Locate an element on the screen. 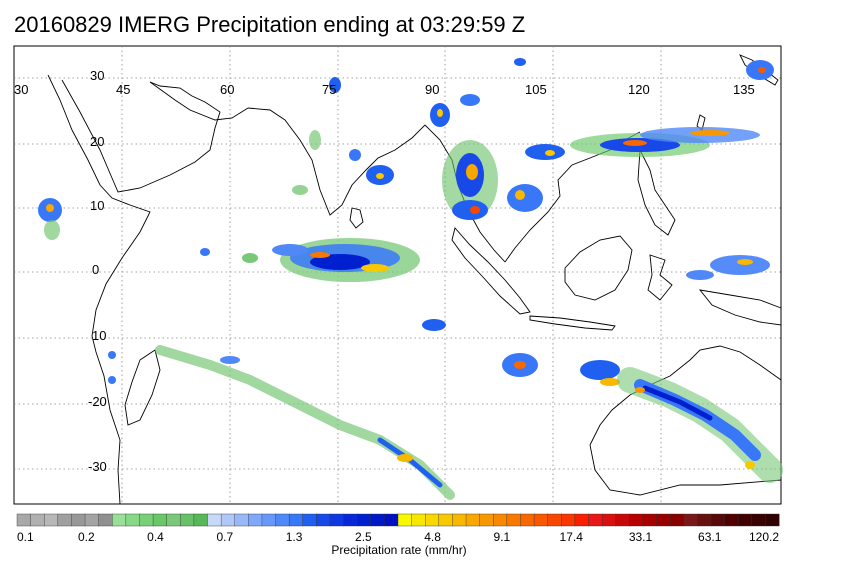  lon-label-90: 90 is located at coordinates (432, 89).